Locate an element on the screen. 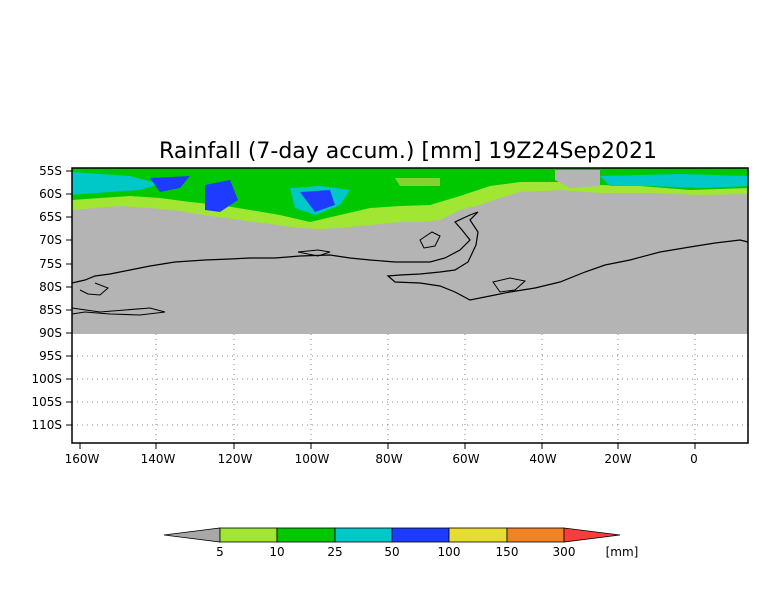 The height and width of the screenshot is (612, 784). rain-light-yellow is located at coordinates (417, 182).